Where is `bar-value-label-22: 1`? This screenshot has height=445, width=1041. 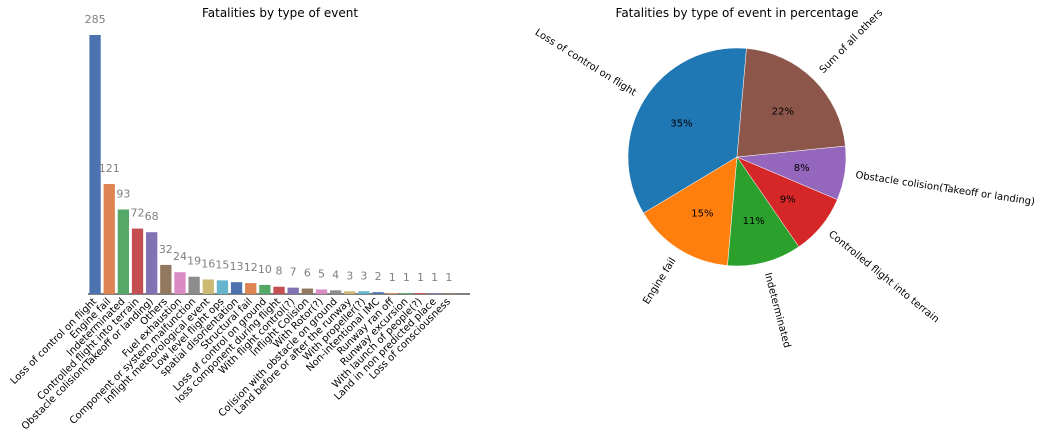
bar-value-label-22: 1 is located at coordinates (392, 277).